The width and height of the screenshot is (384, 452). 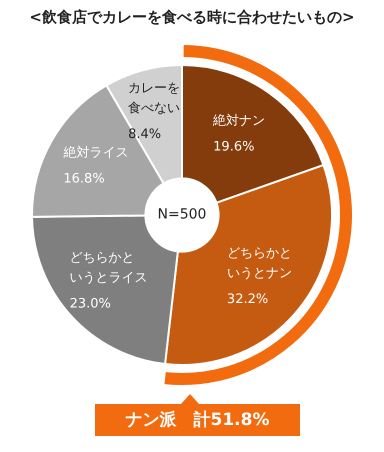 I want to click on slice-label: どちらかというとナン, so click(x=259, y=264).